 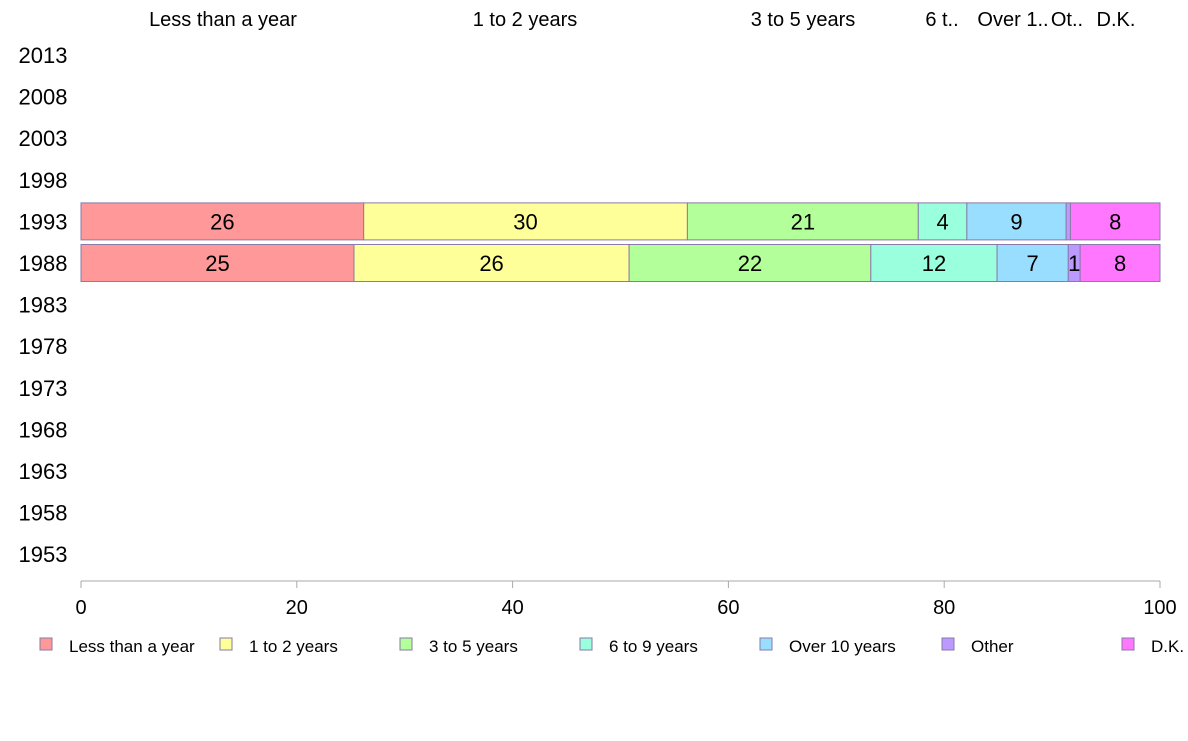 I want to click on x-tick-label: 60, so click(x=728, y=608).